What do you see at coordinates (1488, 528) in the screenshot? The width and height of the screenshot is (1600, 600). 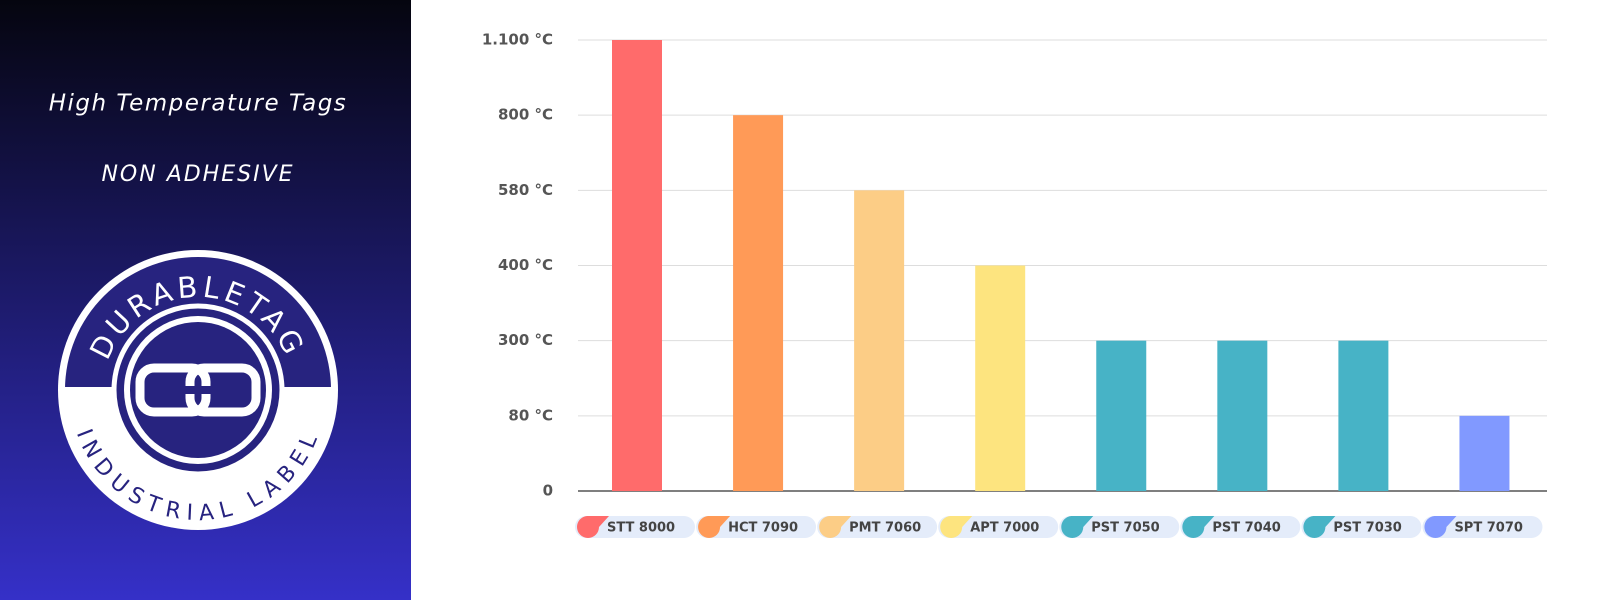 I see `legend-label: SPT 7070` at bounding box center [1488, 528].